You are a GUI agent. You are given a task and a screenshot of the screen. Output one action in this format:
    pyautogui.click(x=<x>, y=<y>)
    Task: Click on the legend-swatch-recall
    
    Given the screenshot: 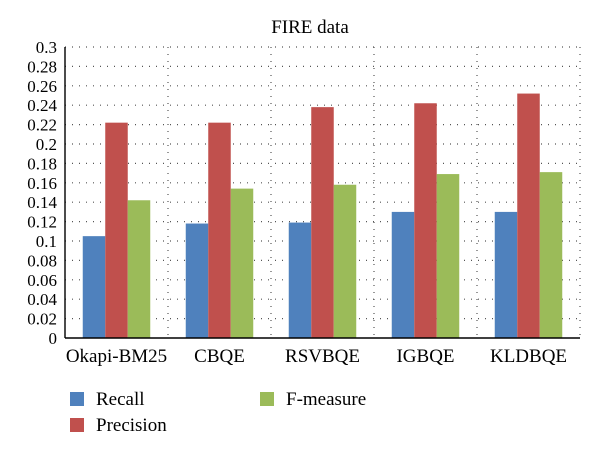 What is the action you would take?
    pyautogui.click(x=77, y=399)
    